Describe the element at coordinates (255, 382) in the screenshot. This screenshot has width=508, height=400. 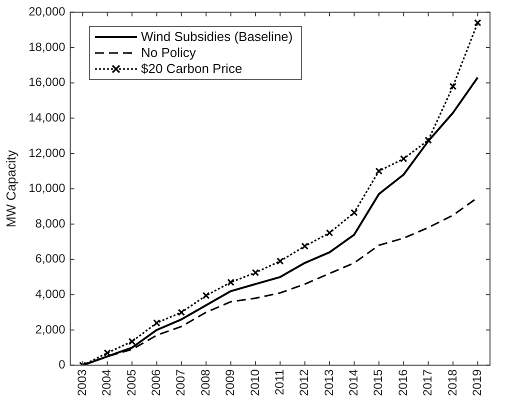
I see `x-tick-label: 2010` at that location.